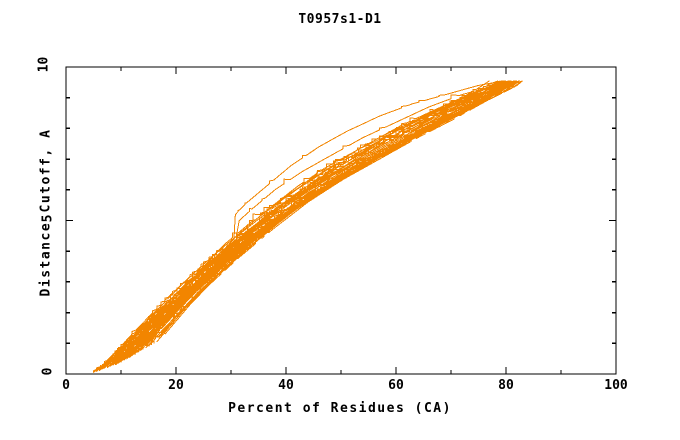 This screenshot has height=440, width=680. I want to click on y-tick-label-text: 0, so click(48, 371).